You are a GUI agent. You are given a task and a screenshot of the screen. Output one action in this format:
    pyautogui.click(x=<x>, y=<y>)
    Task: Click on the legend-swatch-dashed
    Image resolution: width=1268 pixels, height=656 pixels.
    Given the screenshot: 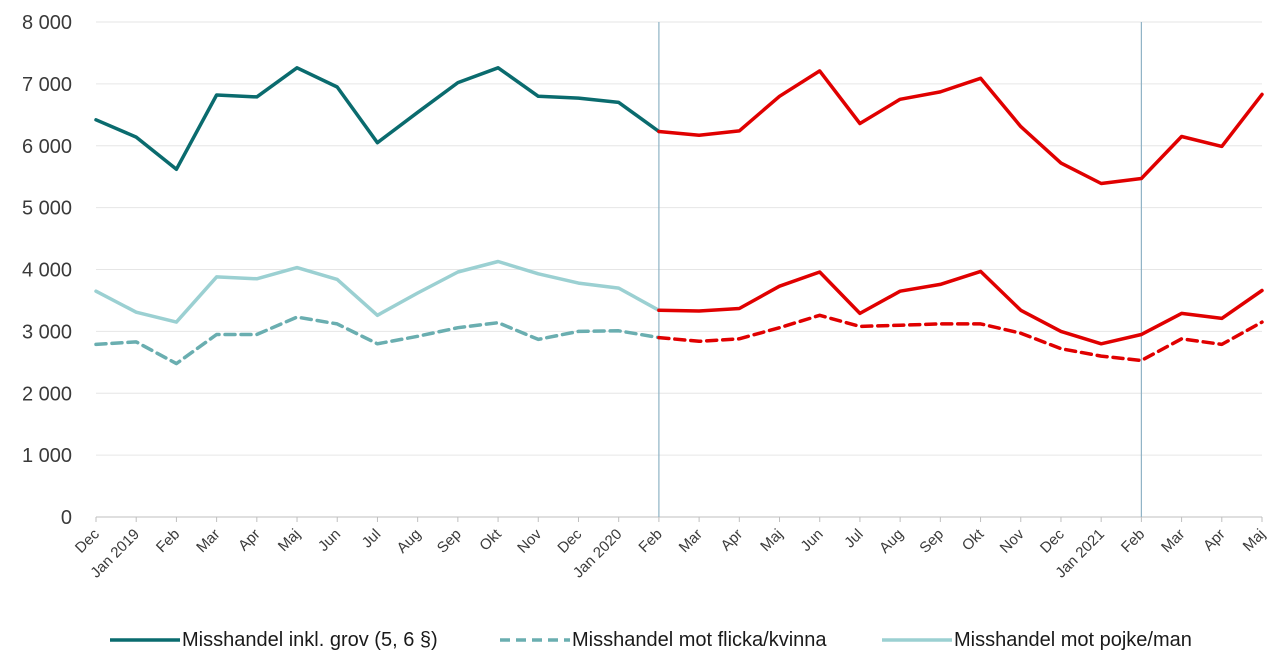 What is the action you would take?
    pyautogui.click(x=535, y=640)
    